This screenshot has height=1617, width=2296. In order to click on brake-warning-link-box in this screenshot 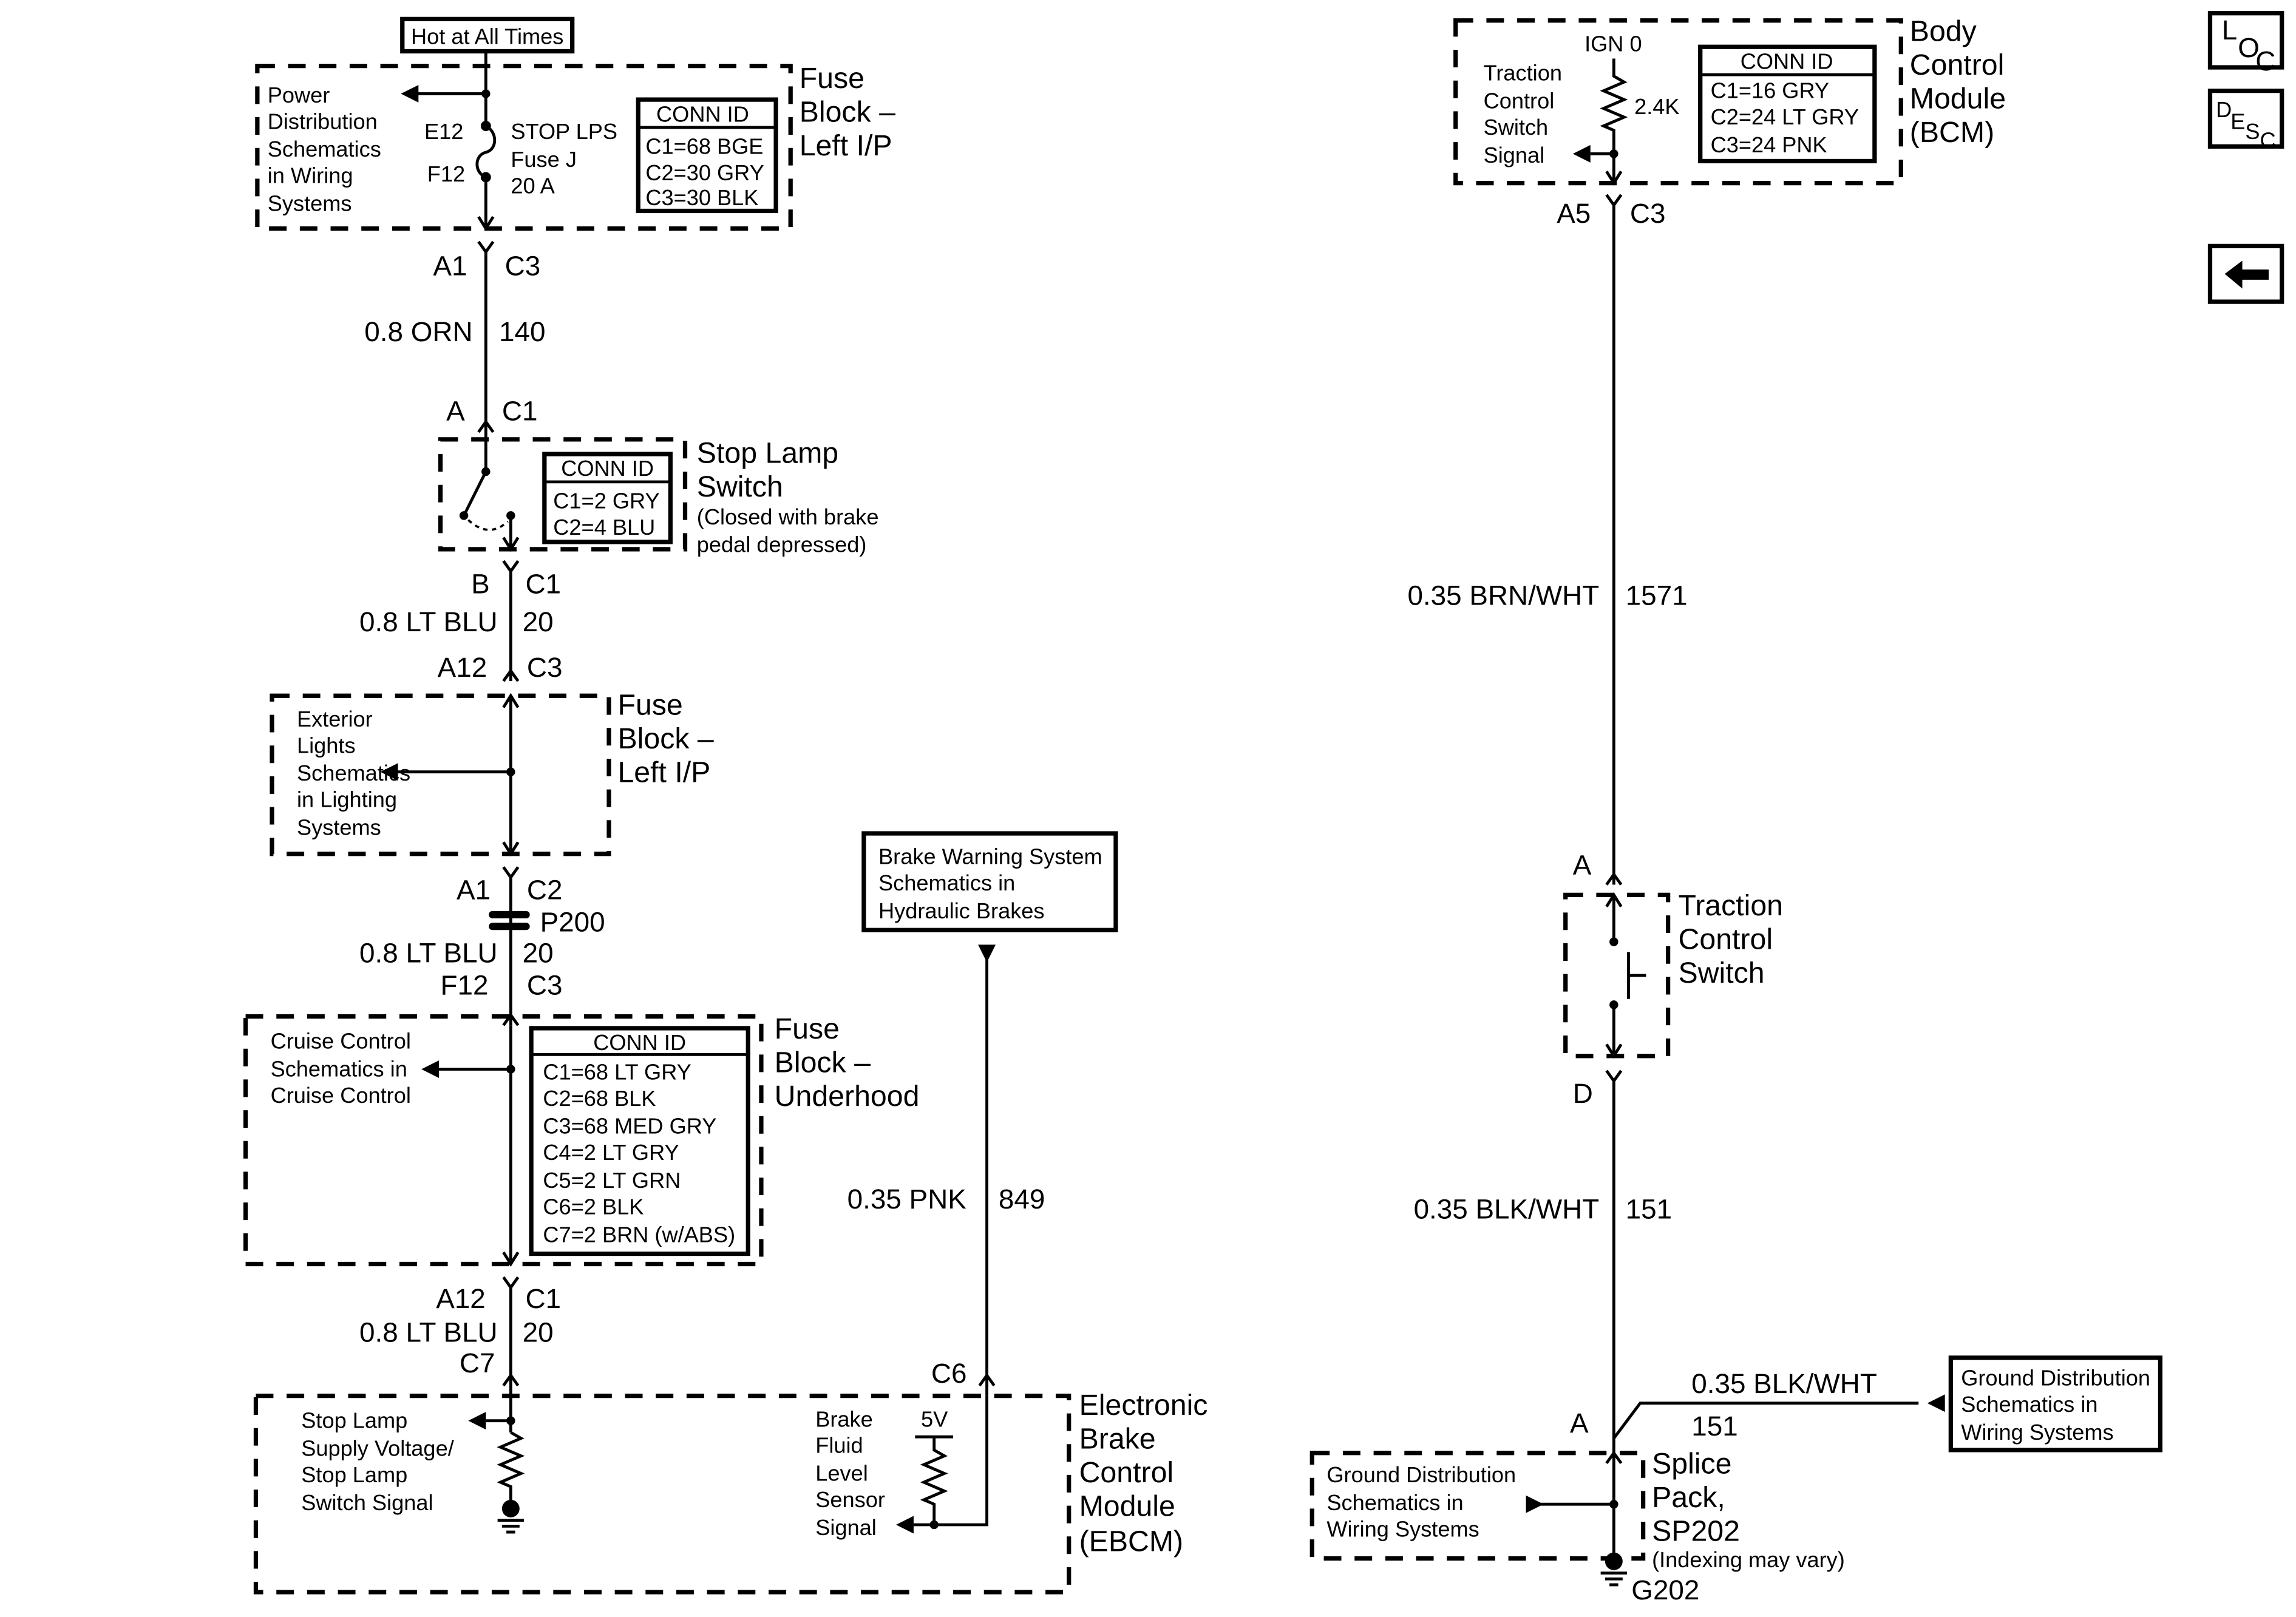, I will do `click(989, 881)`.